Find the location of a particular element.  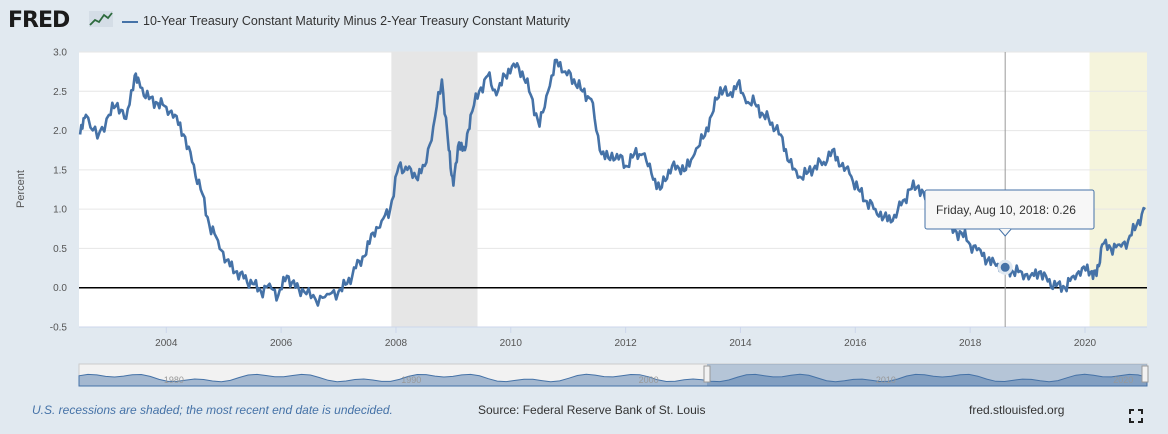

navigator-series is located at coordinates (613, 380).